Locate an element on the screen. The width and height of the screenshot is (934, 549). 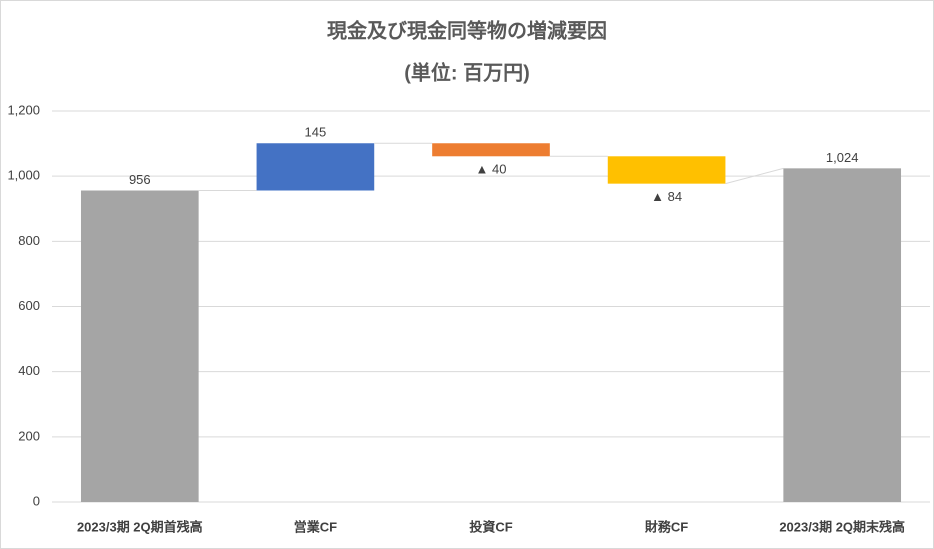
connector is located at coordinates (754, 176).